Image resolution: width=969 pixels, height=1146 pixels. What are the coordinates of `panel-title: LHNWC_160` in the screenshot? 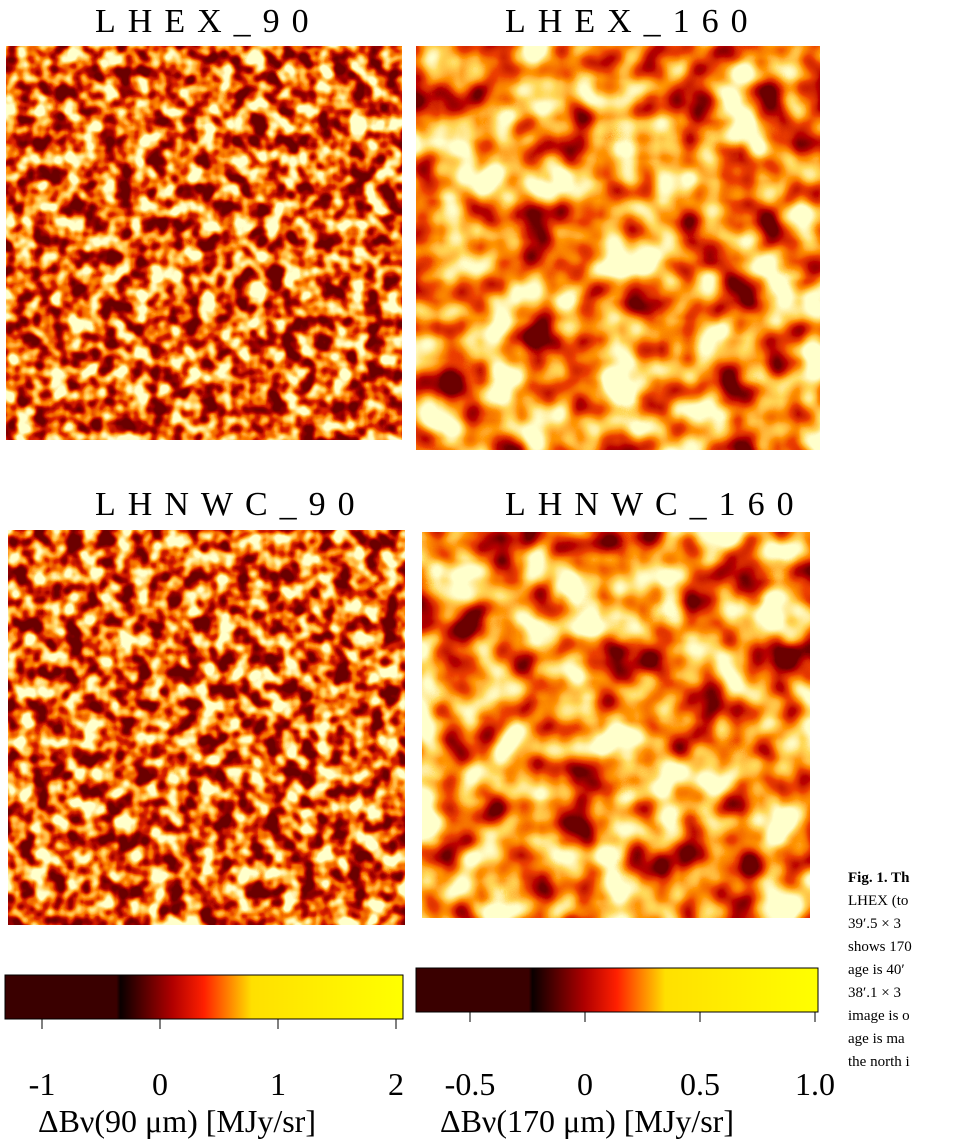 It's located at (655, 504).